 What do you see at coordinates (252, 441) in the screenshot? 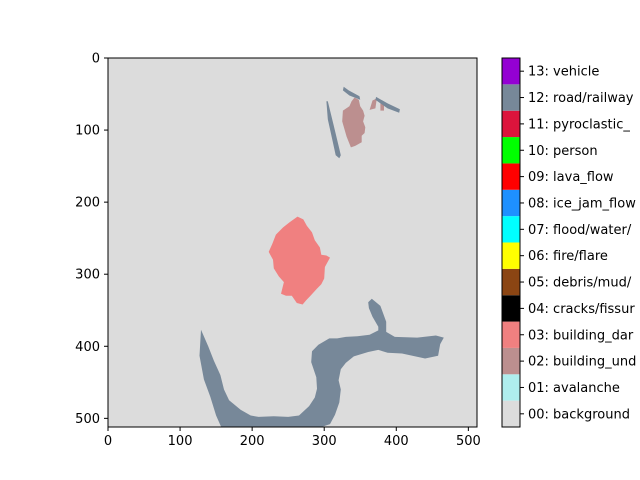
I see `x-tick-label: 200` at bounding box center [252, 441].